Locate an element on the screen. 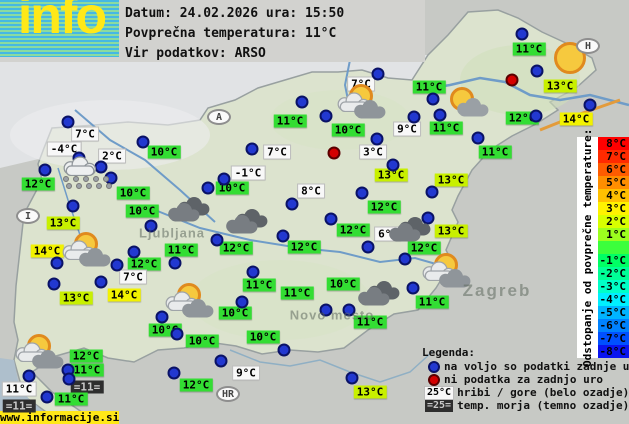 This screenshot has height=424, width=629. temp-label: -1°C is located at coordinates (248, 173).